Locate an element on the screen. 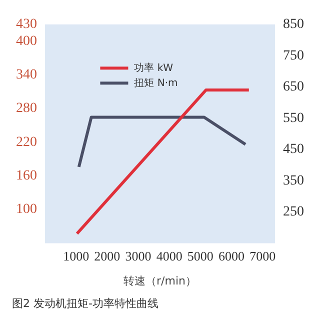 This screenshot has height=328, width=322. x-tick-label: 1000 is located at coordinates (76, 256).